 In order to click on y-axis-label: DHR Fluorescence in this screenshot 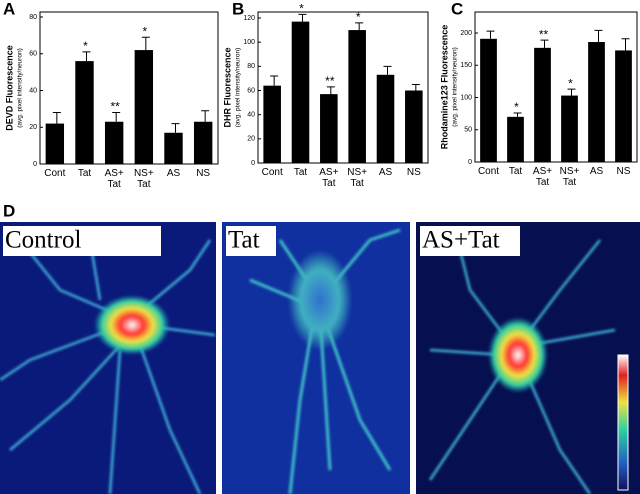, I will do `click(227, 87)`.